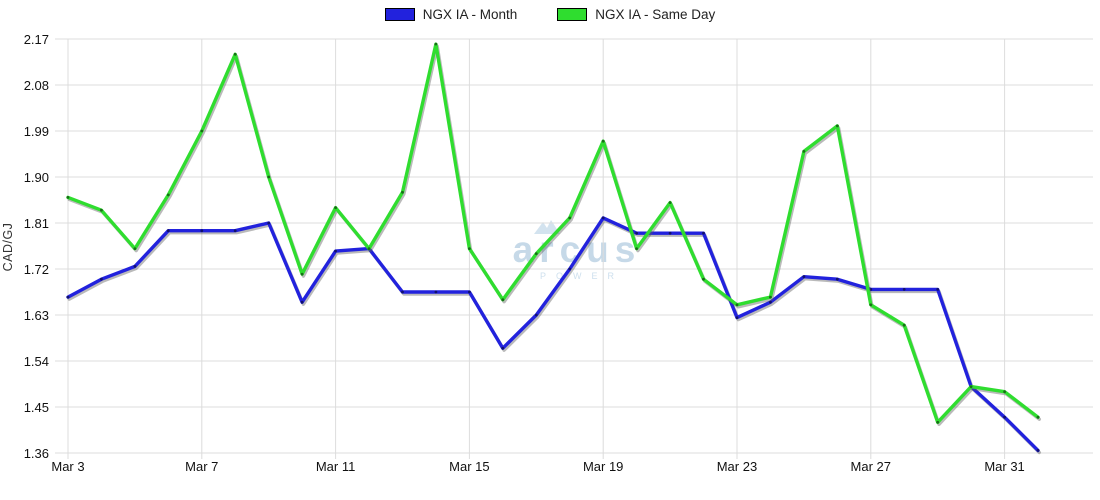 This screenshot has width=1100, height=500. Describe the element at coordinates (36, 269) in the screenshot. I see `y-axis-tick-label: 1.72` at that location.